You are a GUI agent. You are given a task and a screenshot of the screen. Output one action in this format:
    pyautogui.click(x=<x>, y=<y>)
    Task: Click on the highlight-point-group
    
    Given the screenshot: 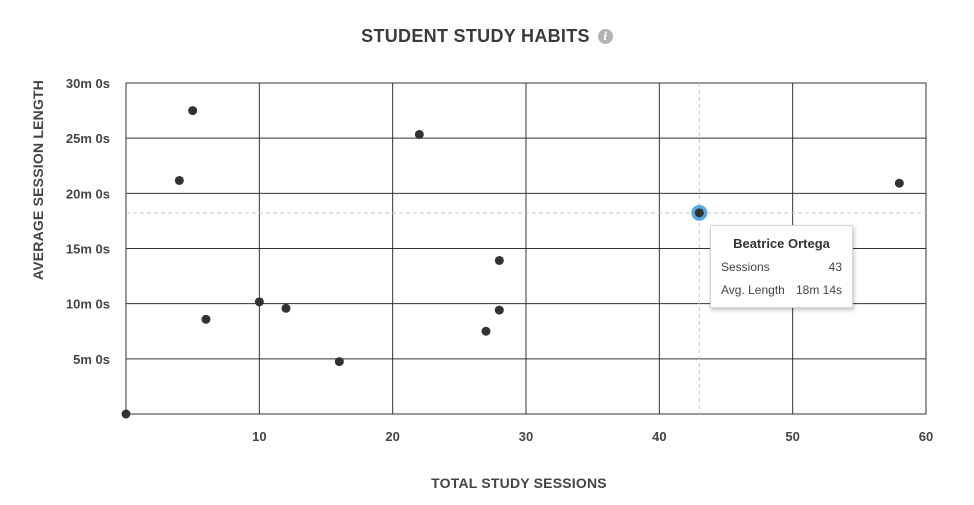 What is the action you would take?
    pyautogui.click(x=699, y=212)
    